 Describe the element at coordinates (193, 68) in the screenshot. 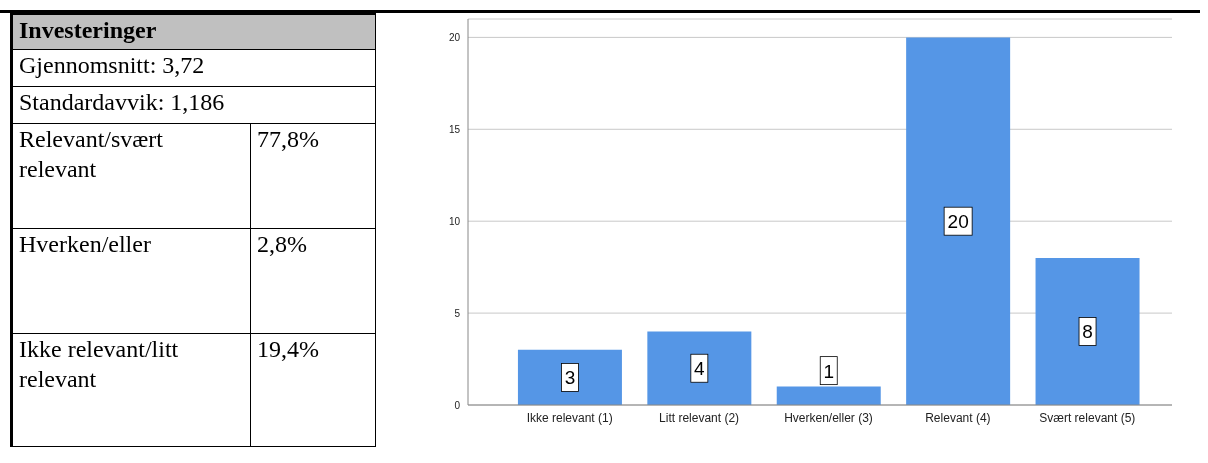

I see `text: Gjennomsnitt: 3,72` at that location.